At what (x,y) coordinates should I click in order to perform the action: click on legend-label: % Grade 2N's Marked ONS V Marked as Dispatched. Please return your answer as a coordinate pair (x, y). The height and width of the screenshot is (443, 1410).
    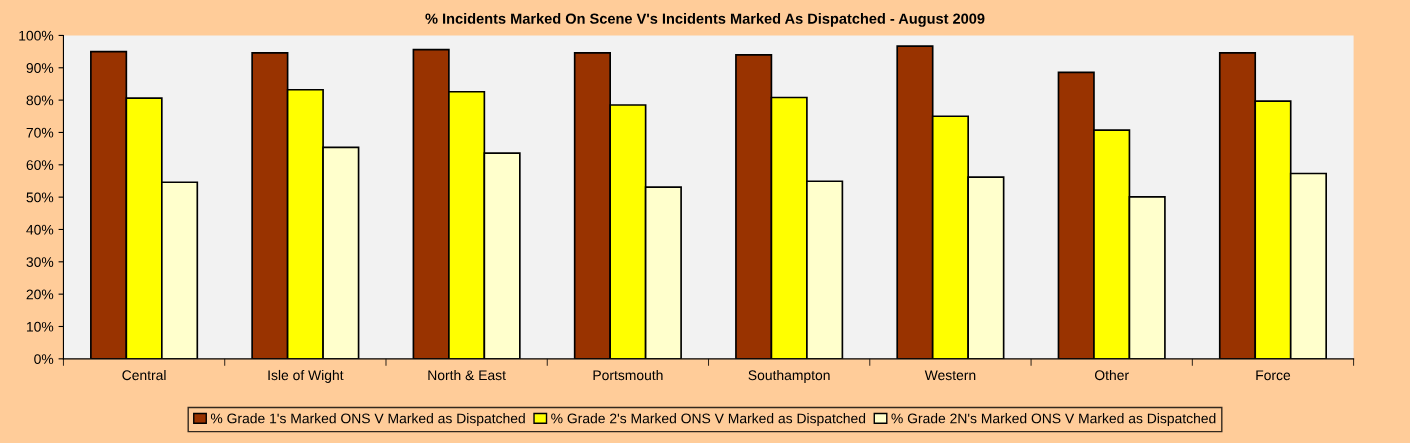
    Looking at the image, I should click on (1053, 420).